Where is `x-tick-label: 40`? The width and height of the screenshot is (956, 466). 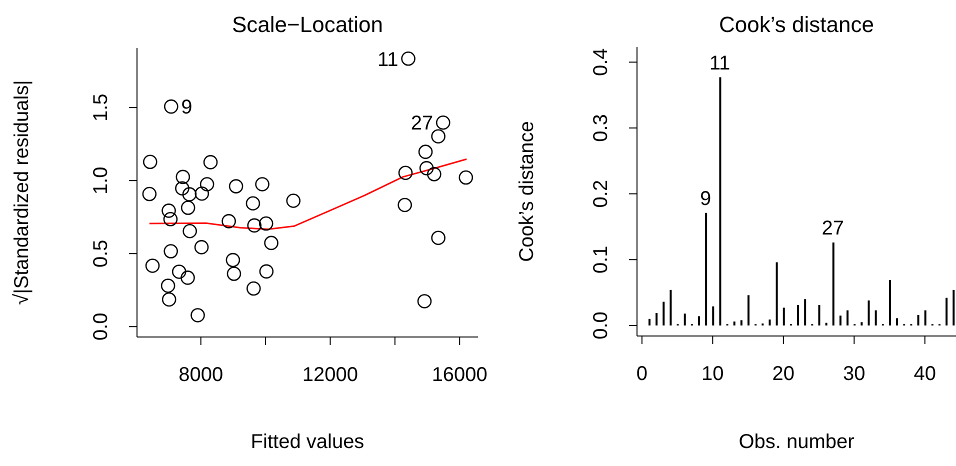 x-tick-label: 40 is located at coordinates (925, 374).